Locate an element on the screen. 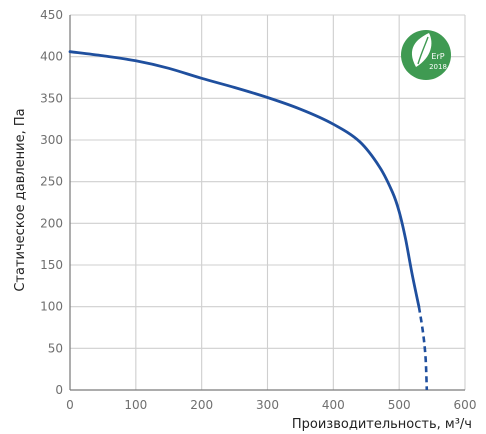  y-tick-label: 50 is located at coordinates (55, 348).